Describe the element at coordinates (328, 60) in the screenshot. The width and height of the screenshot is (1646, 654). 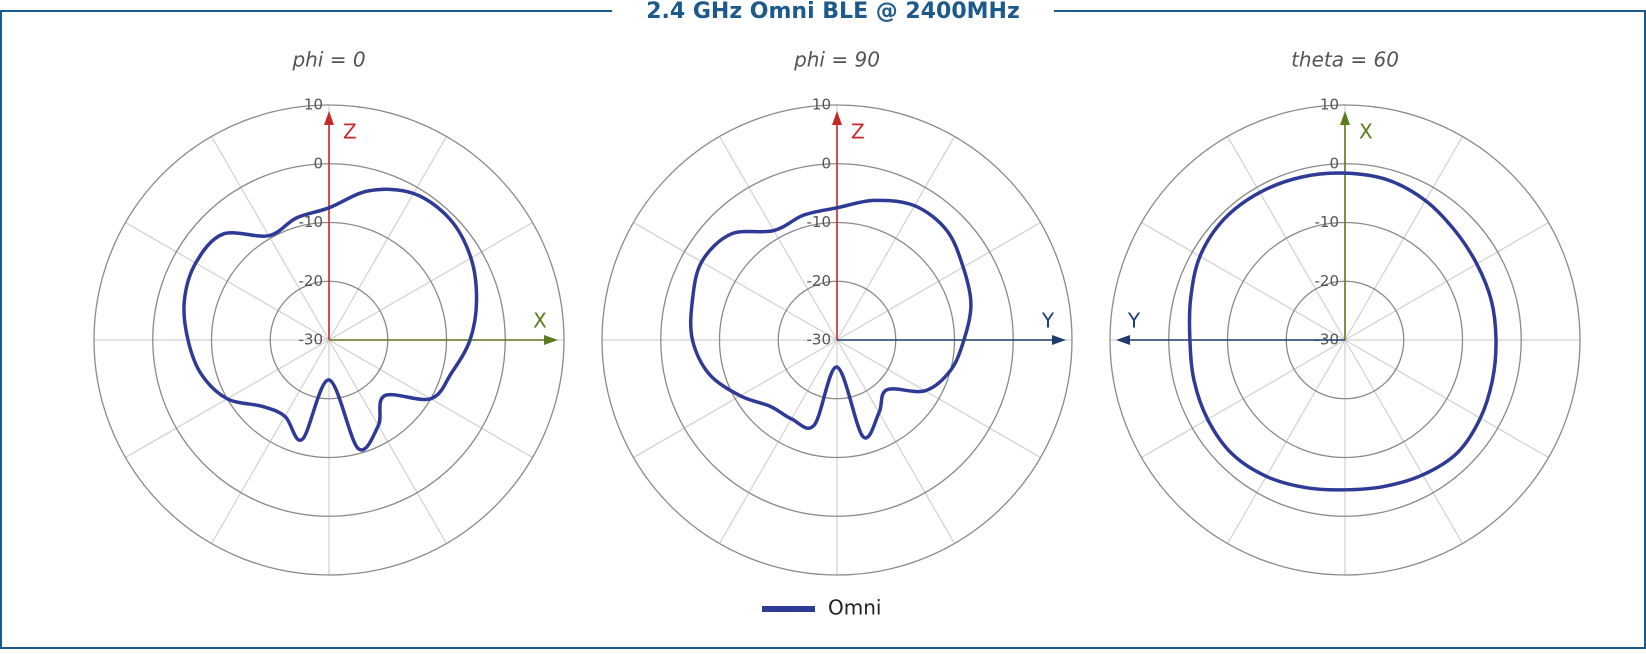
I see `subplot-title: phi = 0` at that location.